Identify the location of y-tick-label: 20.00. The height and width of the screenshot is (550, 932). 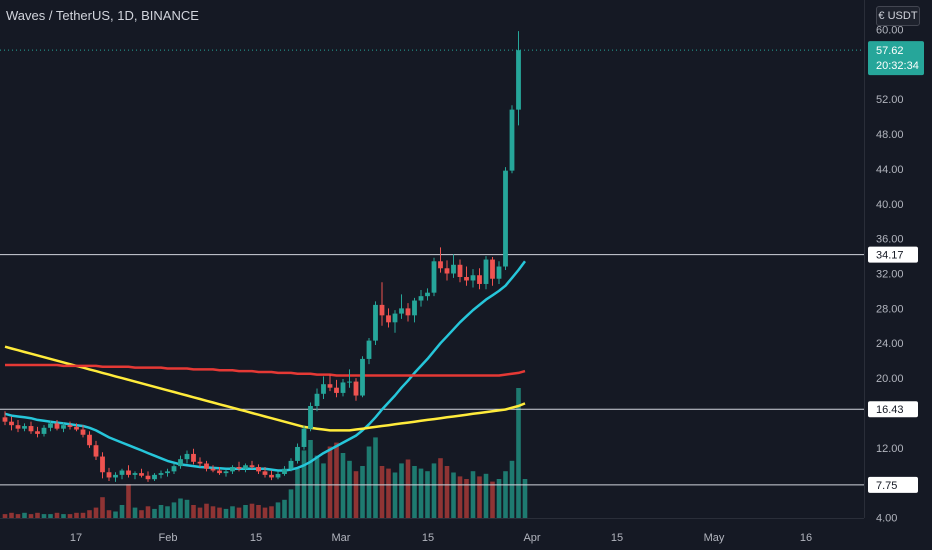
(890, 379).